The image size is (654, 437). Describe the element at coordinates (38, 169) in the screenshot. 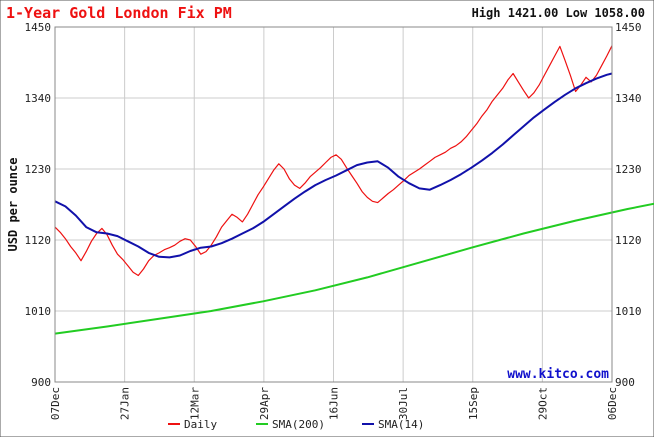

I see `y-tick-label-left: 1230` at that location.